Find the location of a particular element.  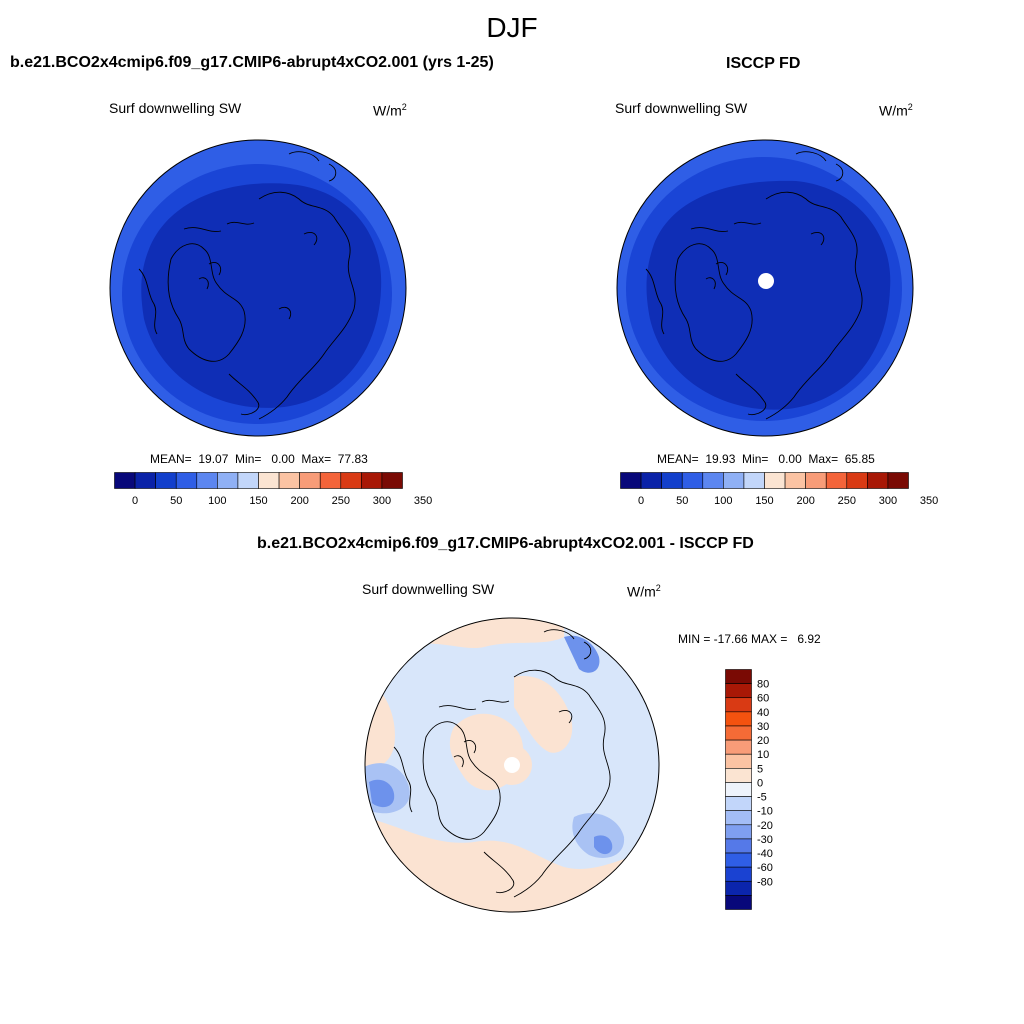

model-colorbar-tick-label: 0 is located at coordinates (135, 501).